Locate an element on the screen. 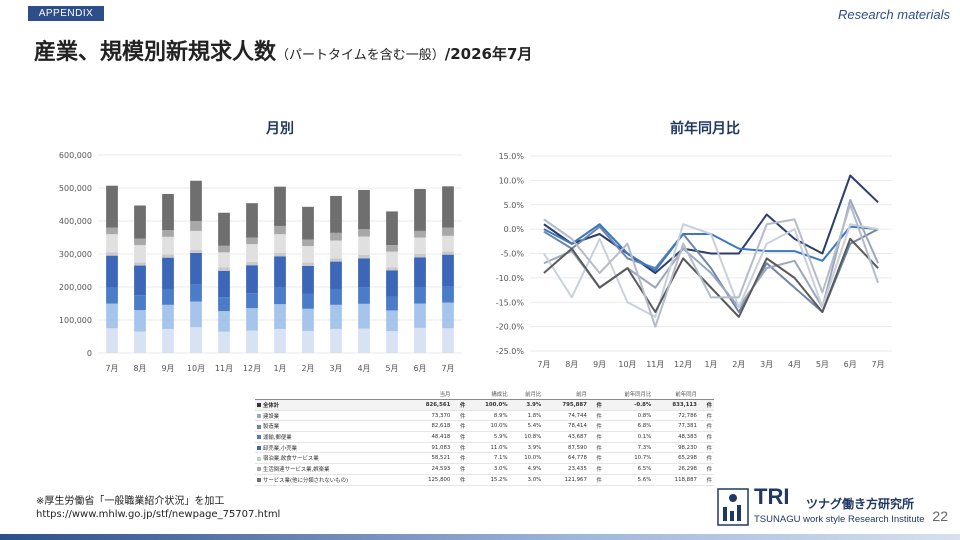  table-cell: 6.5% is located at coordinates (628, 469).